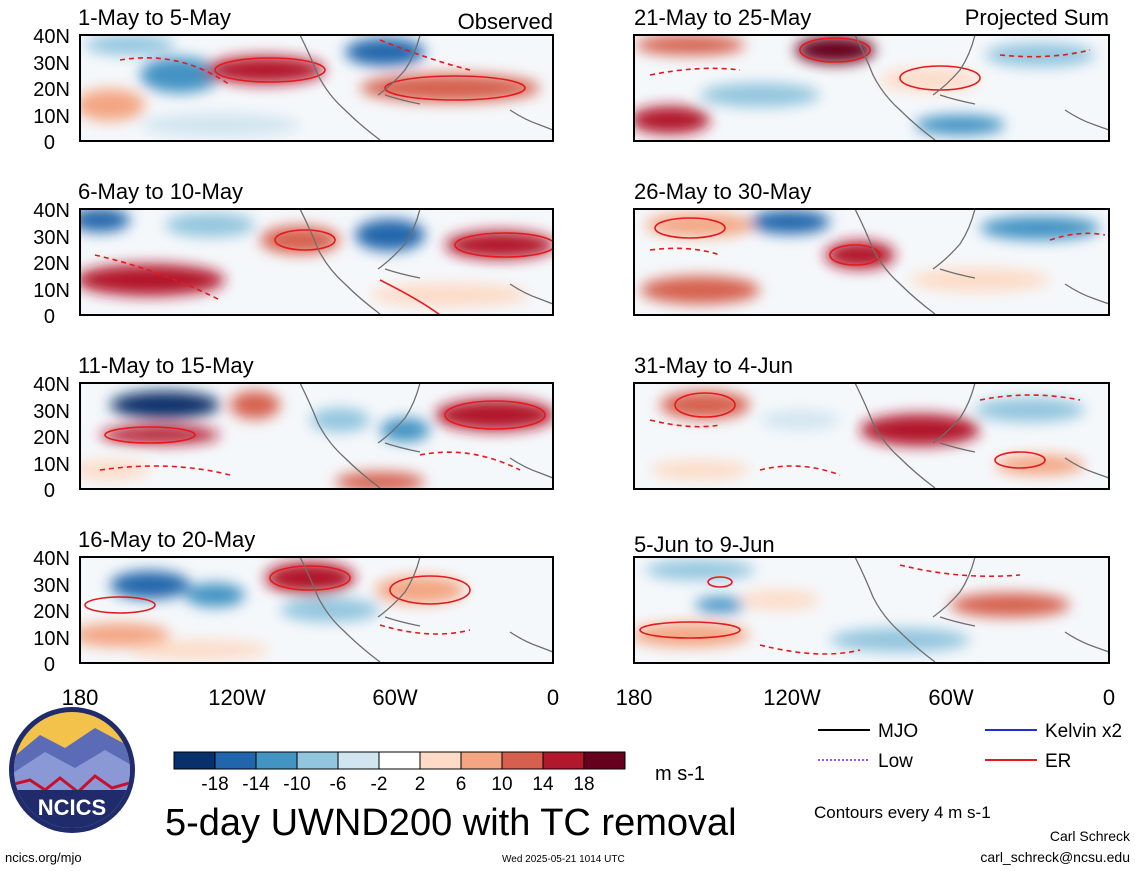 The height and width of the screenshot is (871, 1135). What do you see at coordinates (166, 539) in the screenshot?
I see `panel-4-period: 16-May to 20-May` at bounding box center [166, 539].